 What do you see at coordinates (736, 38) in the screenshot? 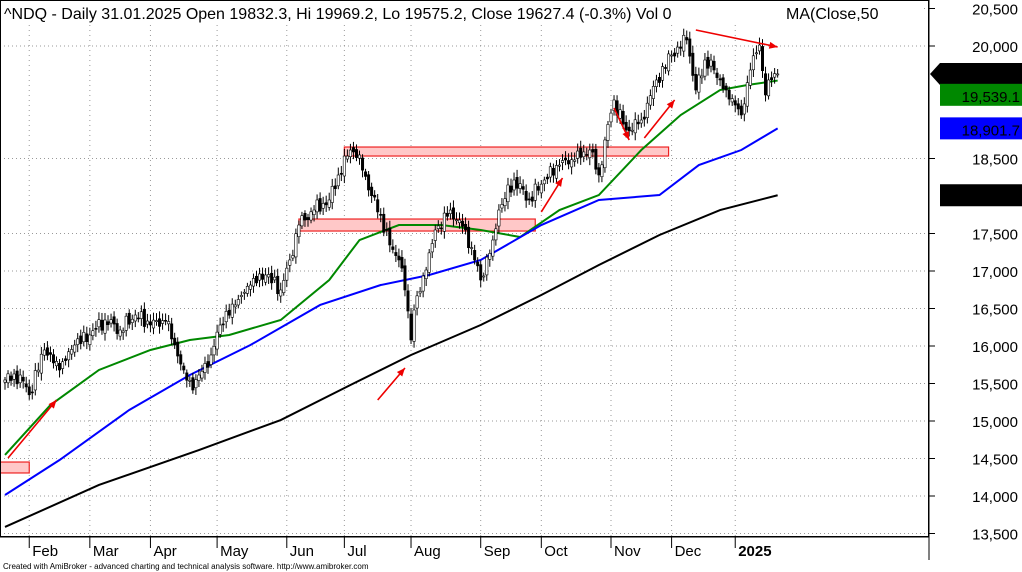
I see `trend-arrow` at bounding box center [736, 38].